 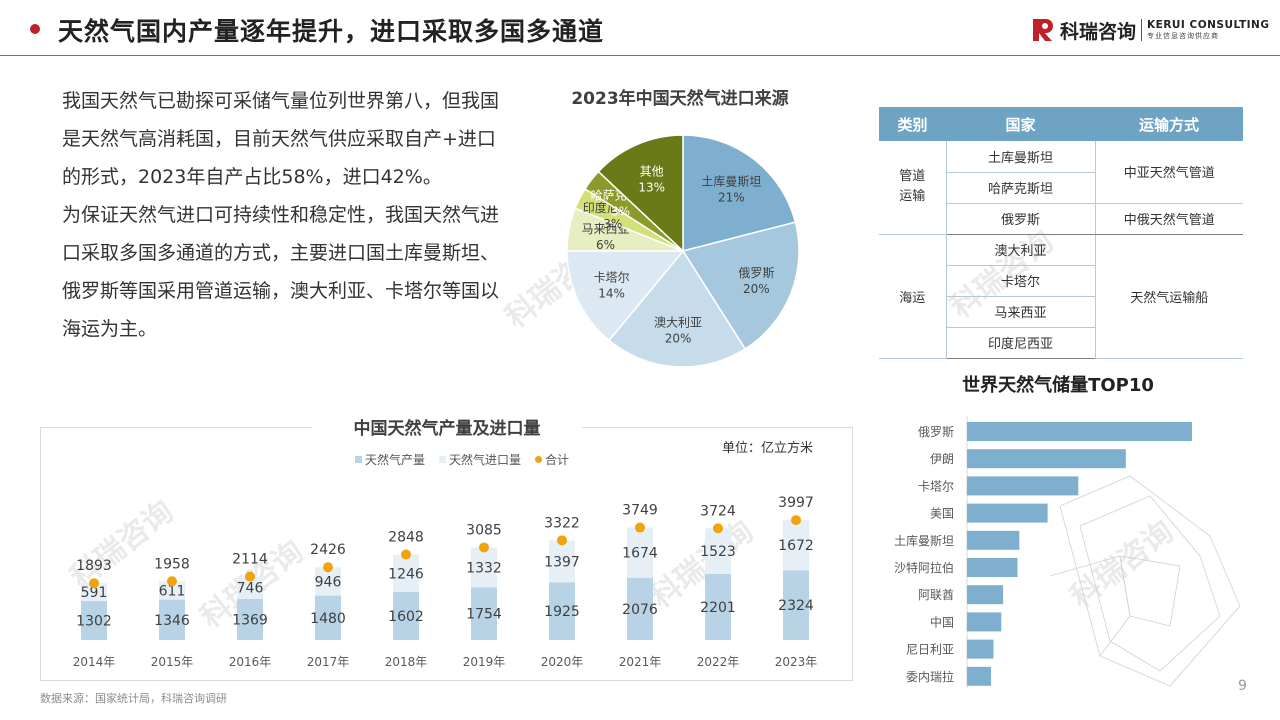 I want to click on table-header-category: 类别, so click(x=912, y=124).